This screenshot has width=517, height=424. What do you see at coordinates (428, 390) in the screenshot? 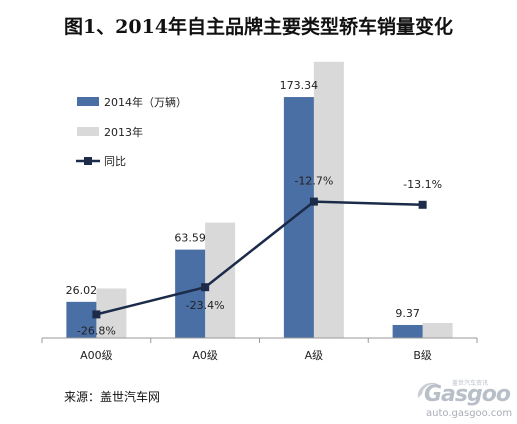
I see `watermark-logo-icon` at bounding box center [428, 390].